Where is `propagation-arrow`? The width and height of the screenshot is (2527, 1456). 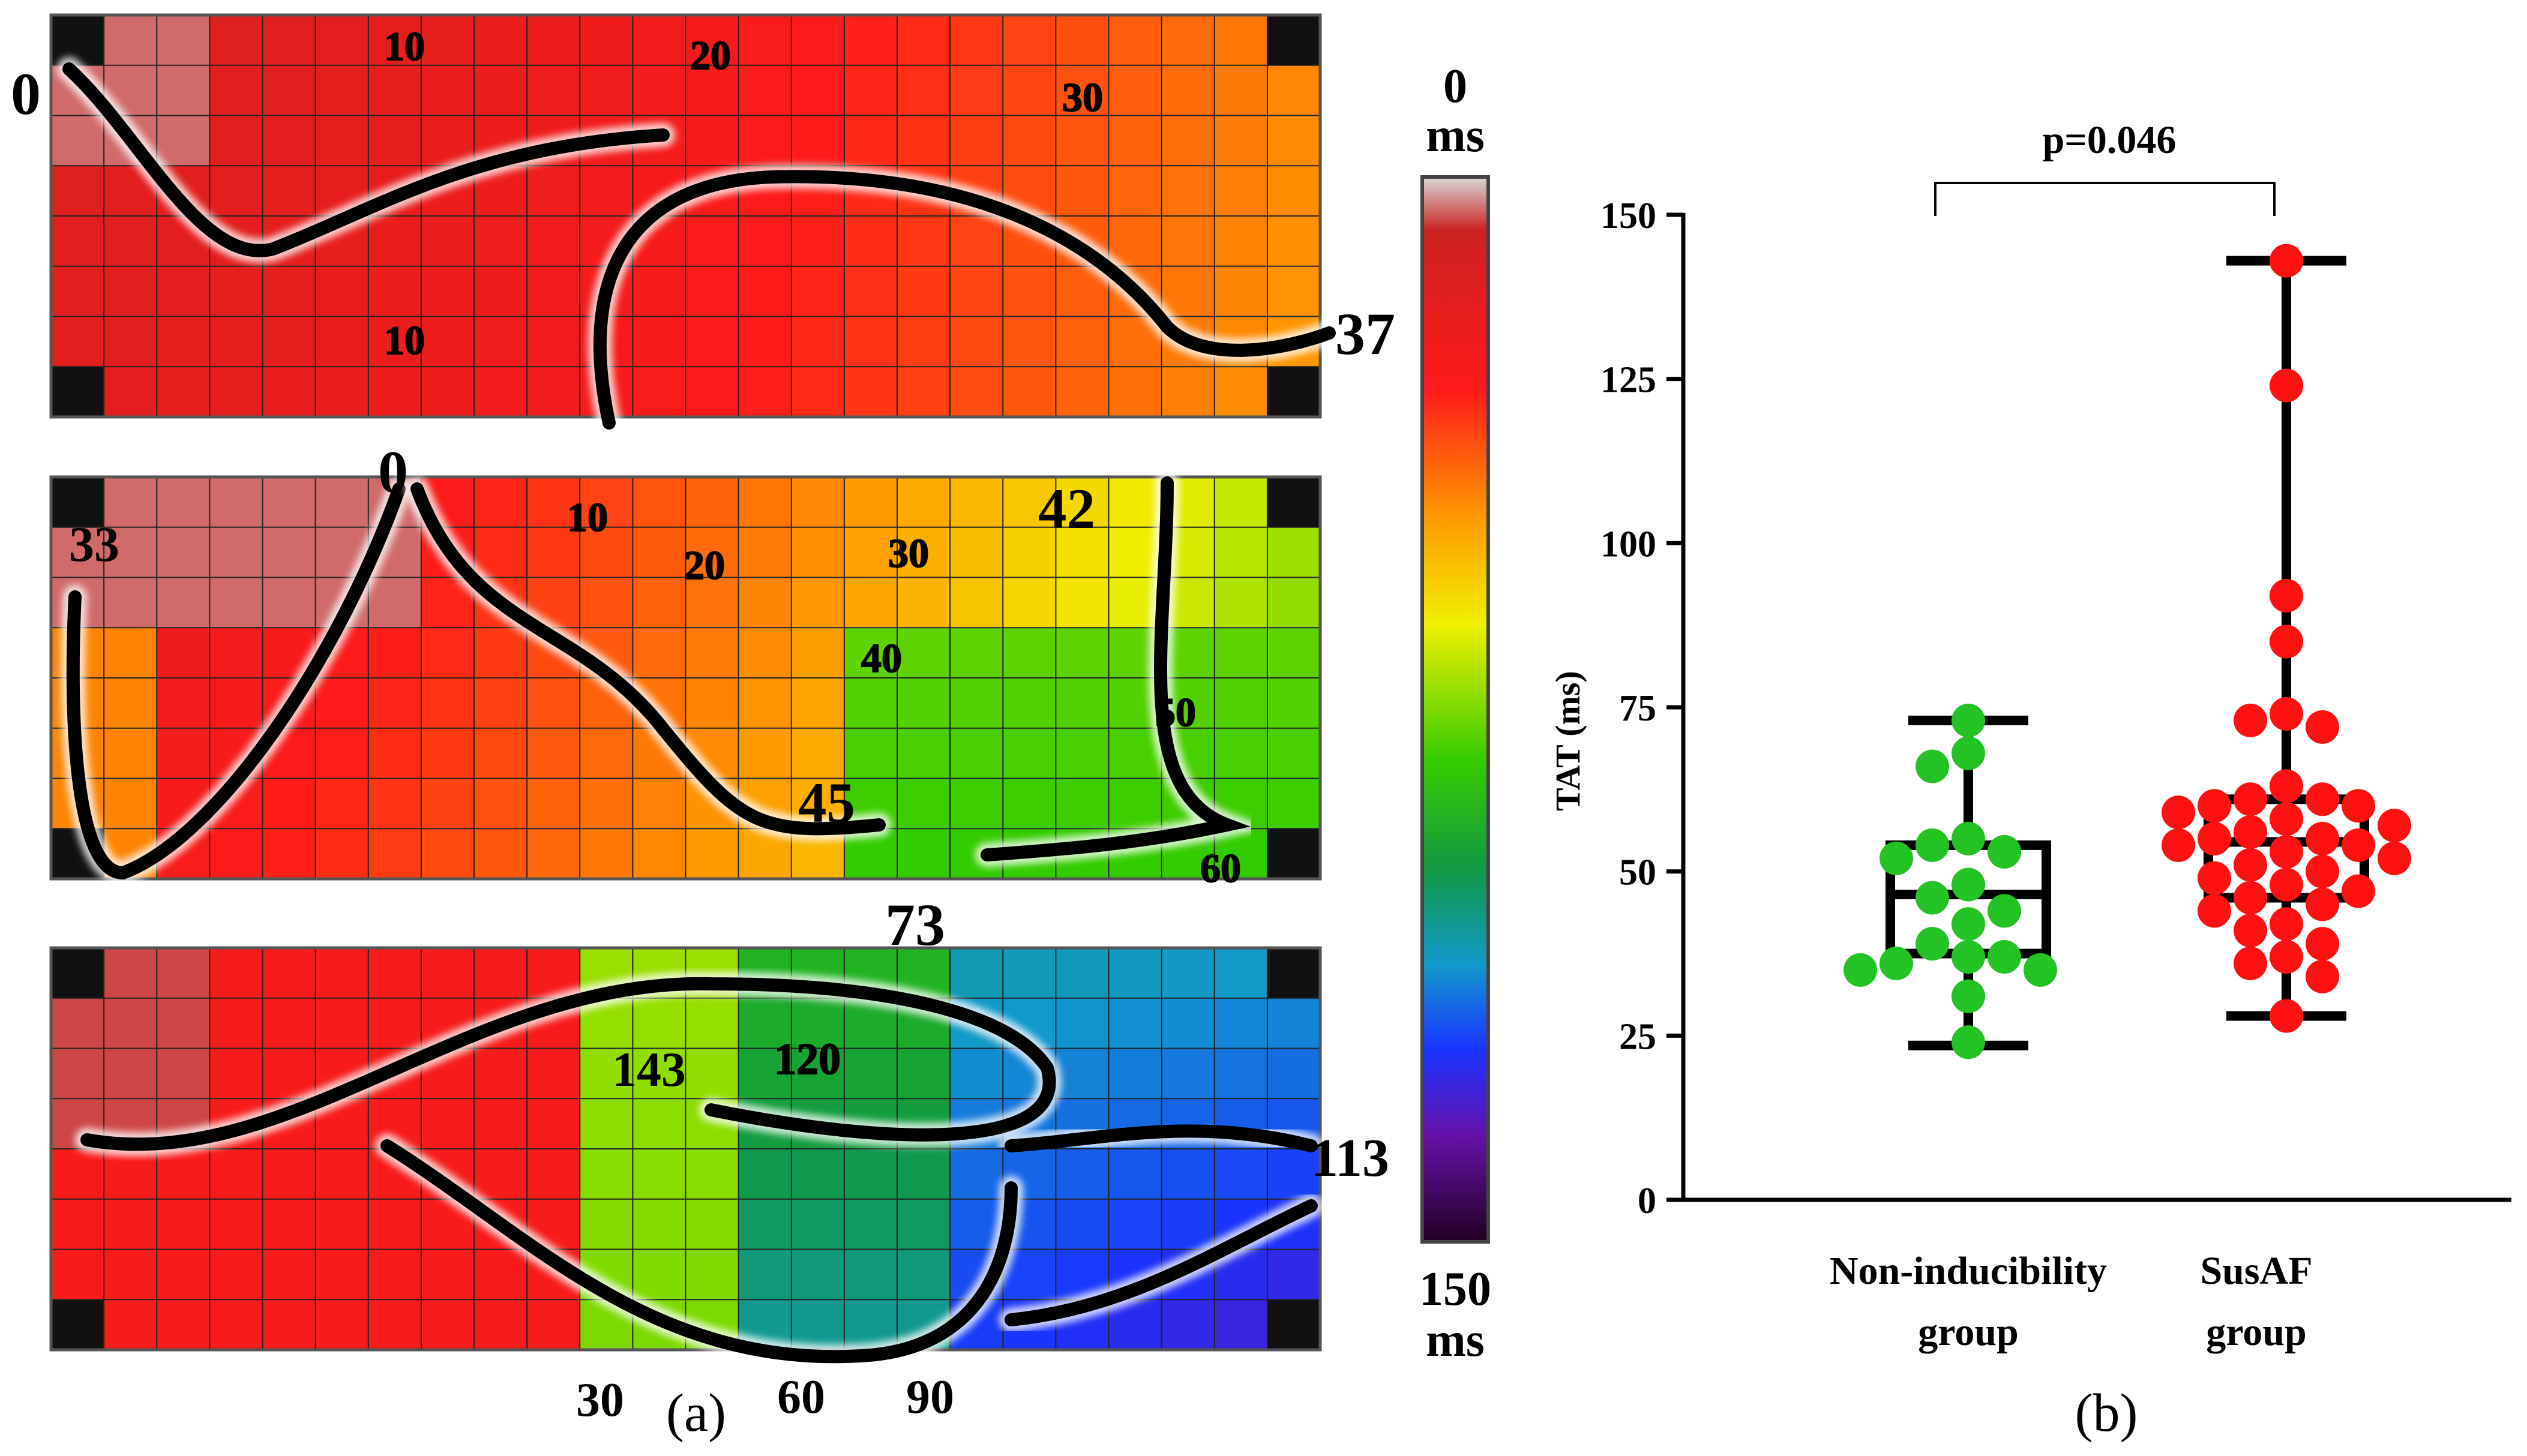 propagation-arrow is located at coordinates (568, 1064).